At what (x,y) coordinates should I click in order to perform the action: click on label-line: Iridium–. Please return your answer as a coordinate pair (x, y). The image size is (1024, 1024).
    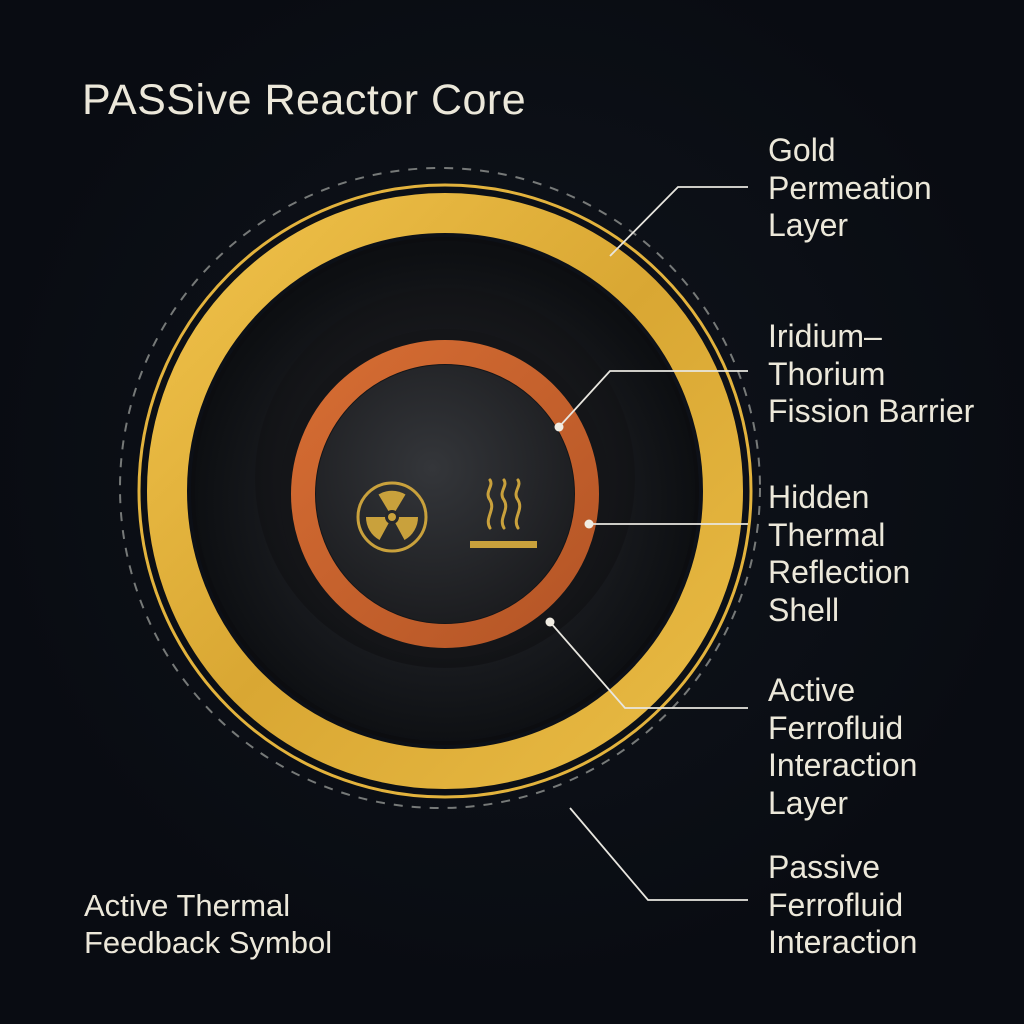
    Looking at the image, I should click on (825, 336).